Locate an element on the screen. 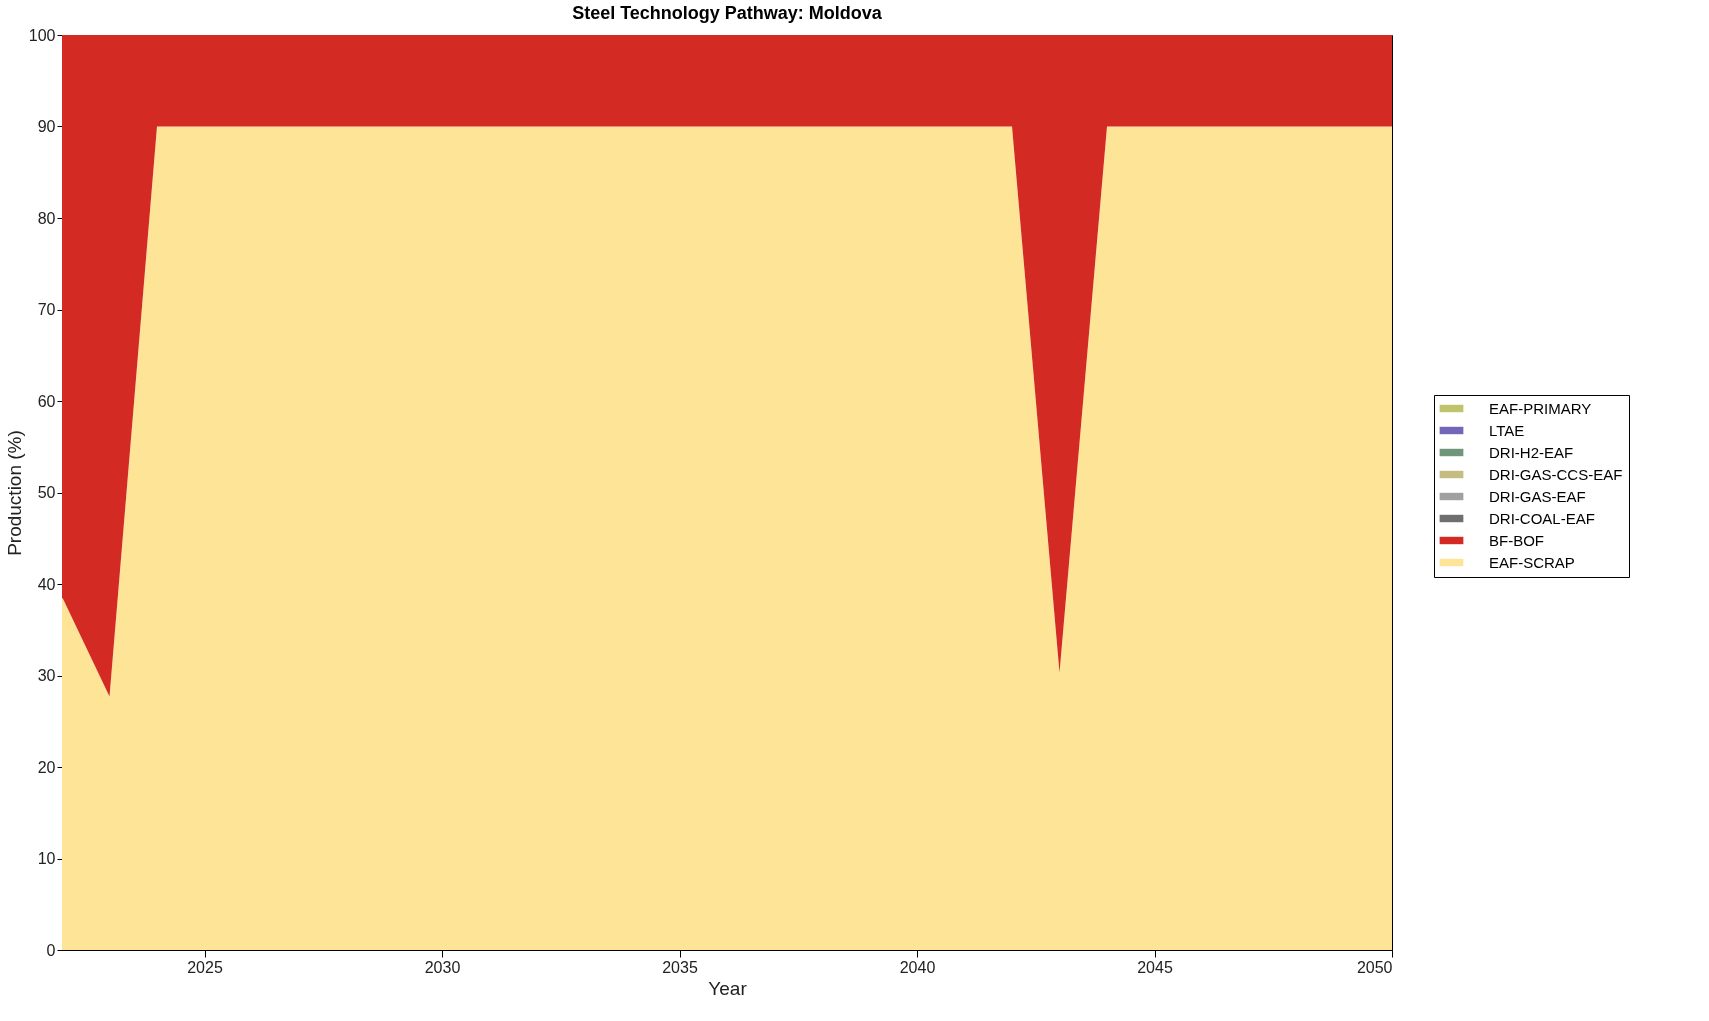  x-tick-label: 2040 is located at coordinates (917, 967).